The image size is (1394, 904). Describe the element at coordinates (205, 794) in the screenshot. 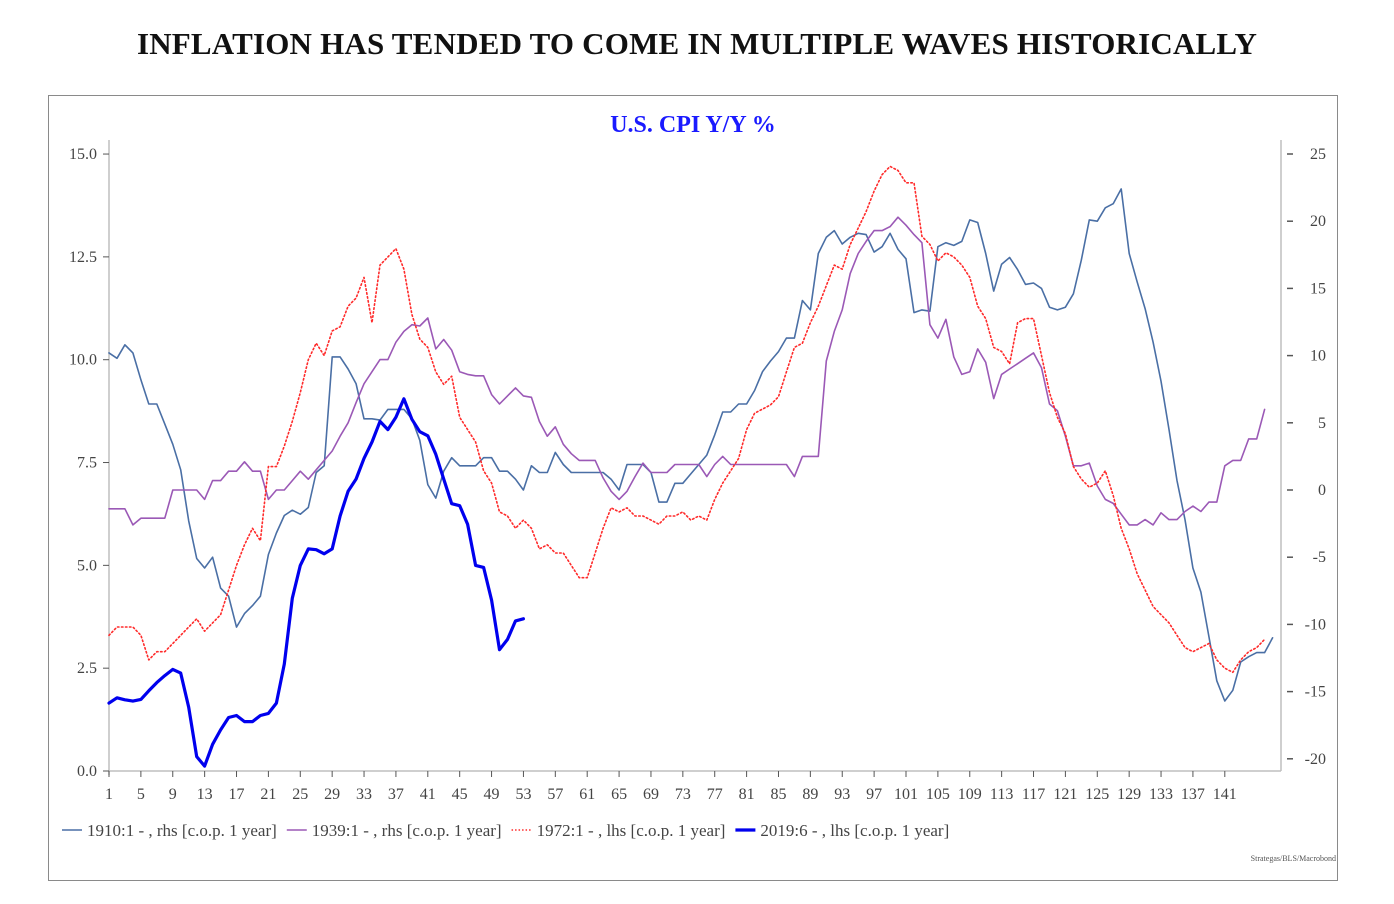

I see `x-tick-label: 13` at that location.